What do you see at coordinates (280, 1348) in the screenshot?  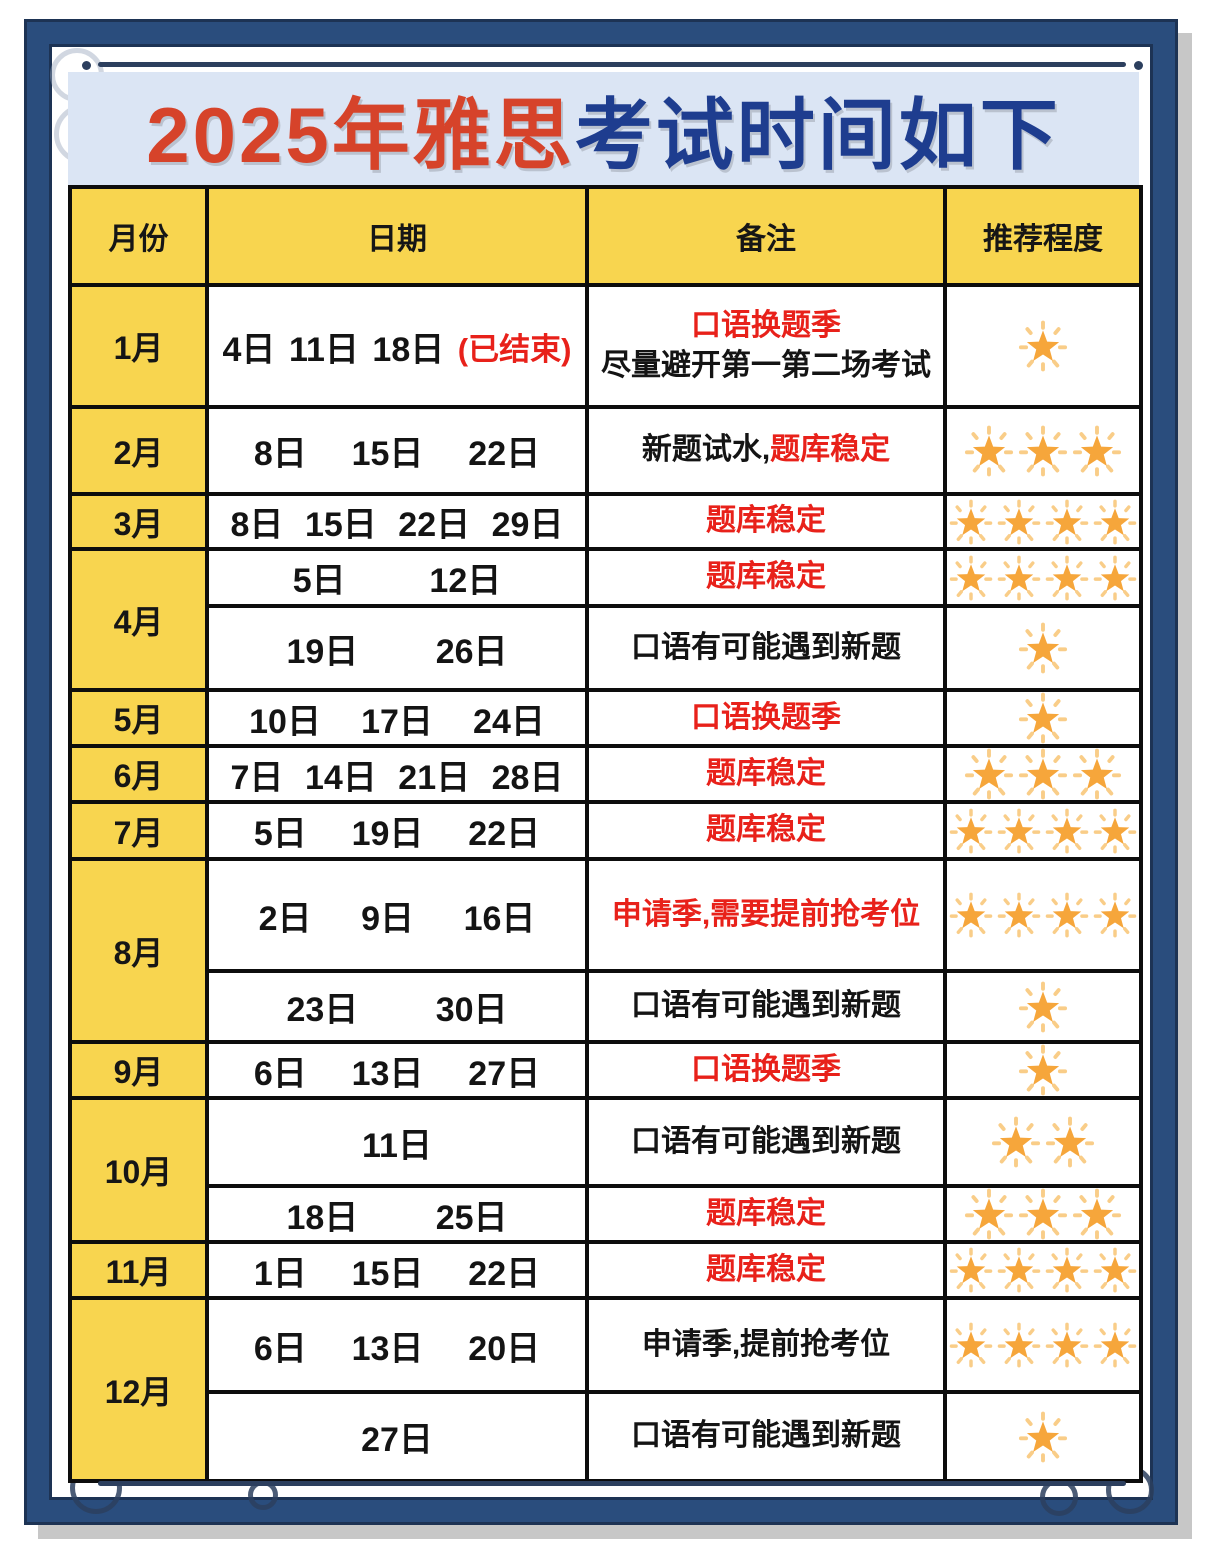 I see `exam-date: 6日` at bounding box center [280, 1348].